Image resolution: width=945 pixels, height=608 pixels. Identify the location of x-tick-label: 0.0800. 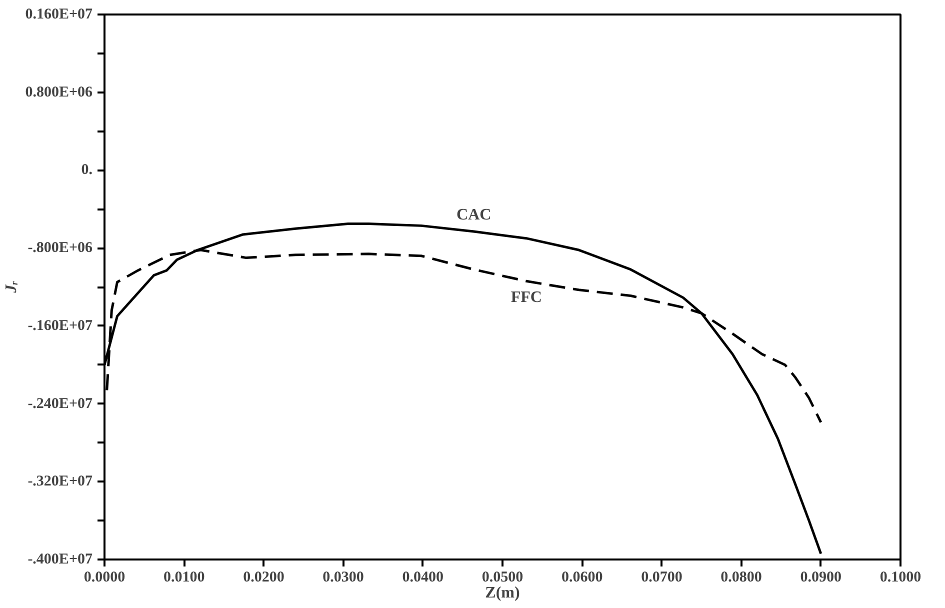
(741, 578).